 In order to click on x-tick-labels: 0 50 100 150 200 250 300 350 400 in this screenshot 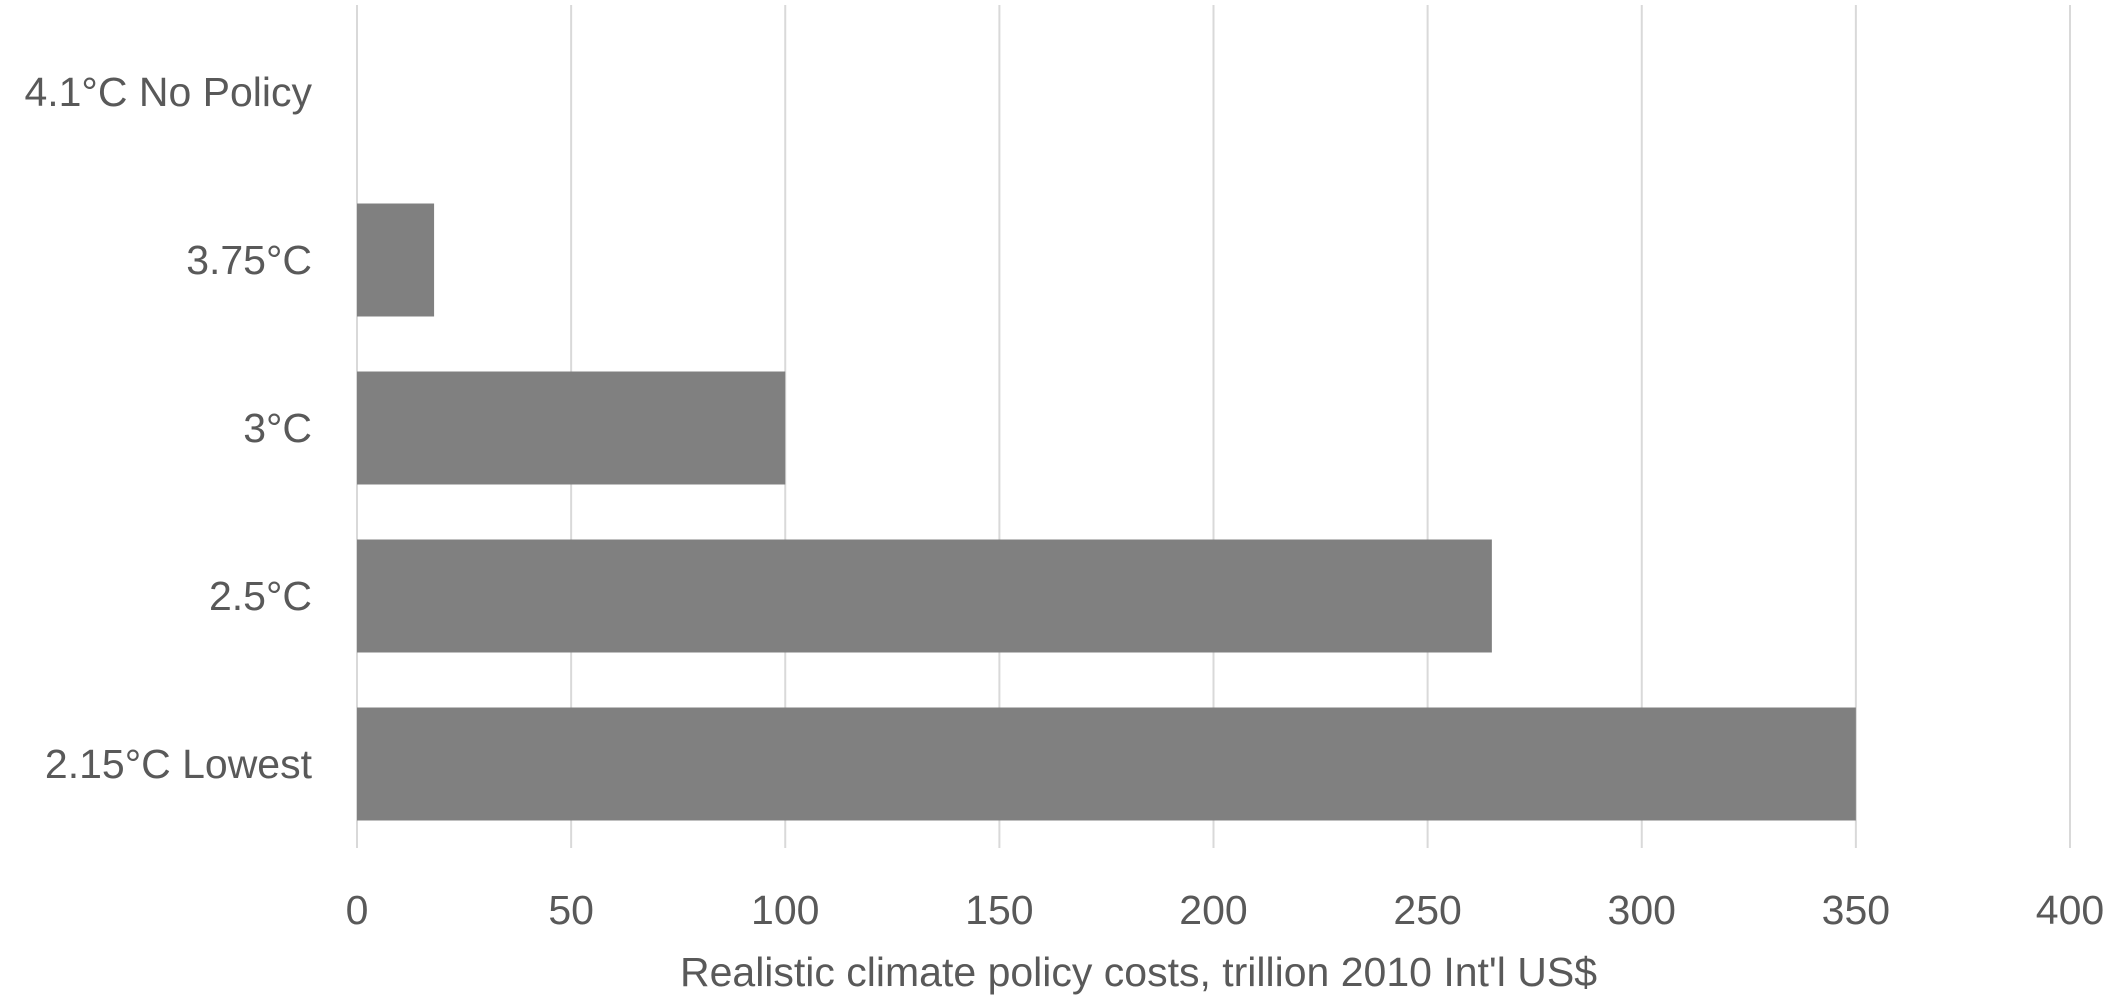, I will do `click(1225, 910)`.